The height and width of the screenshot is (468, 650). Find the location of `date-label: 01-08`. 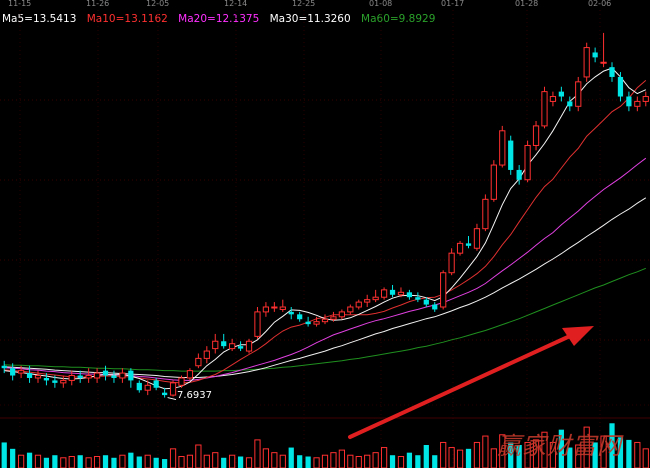

date-label: 01-08 is located at coordinates (381, 4).